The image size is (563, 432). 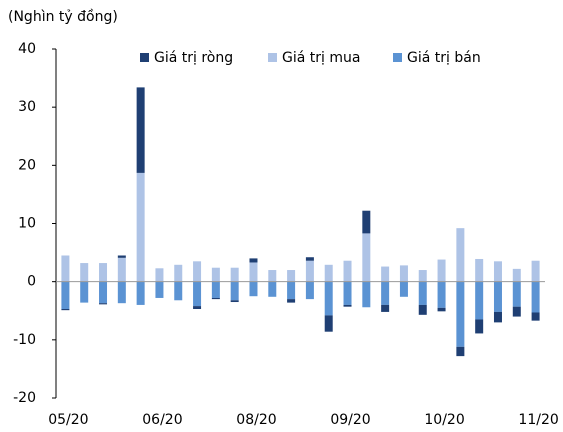 I want to click on y-tick-label: 40, so click(x=27, y=49).